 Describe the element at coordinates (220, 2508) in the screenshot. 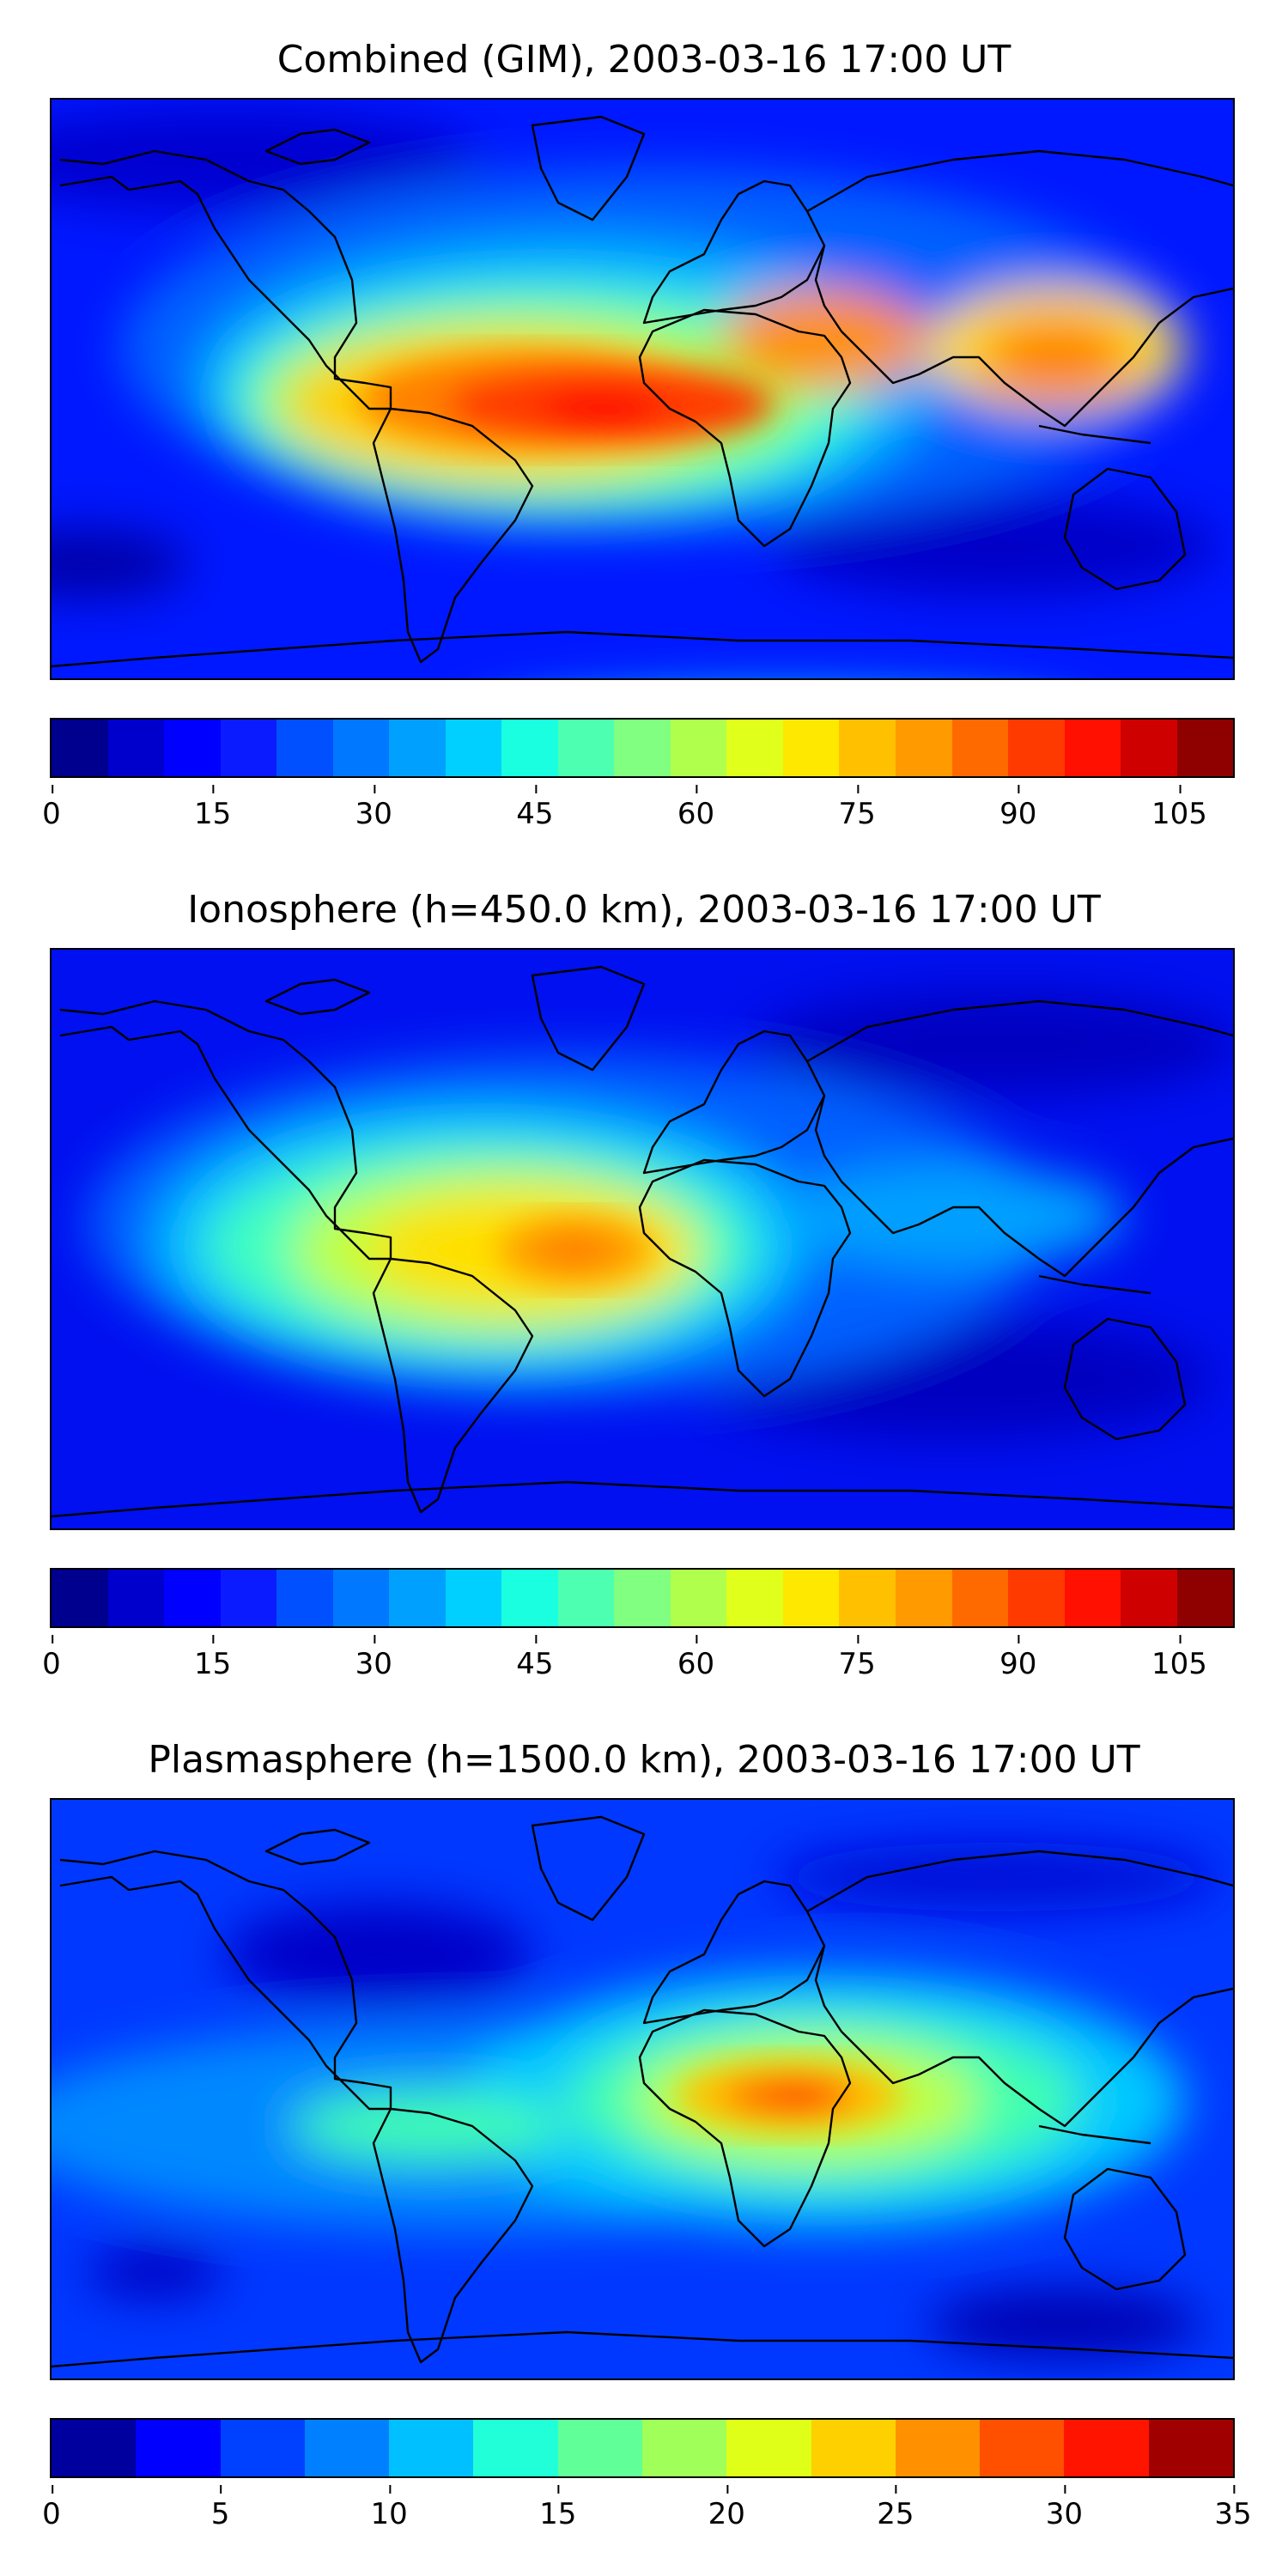

I see `colorbar-tick-label: 5` at that location.